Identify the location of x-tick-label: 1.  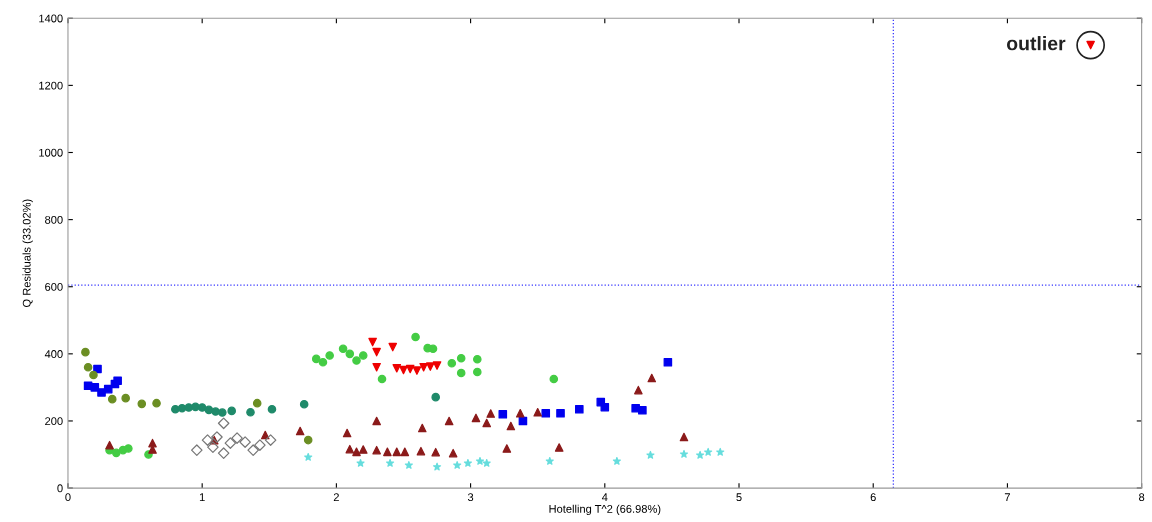
(202, 497).